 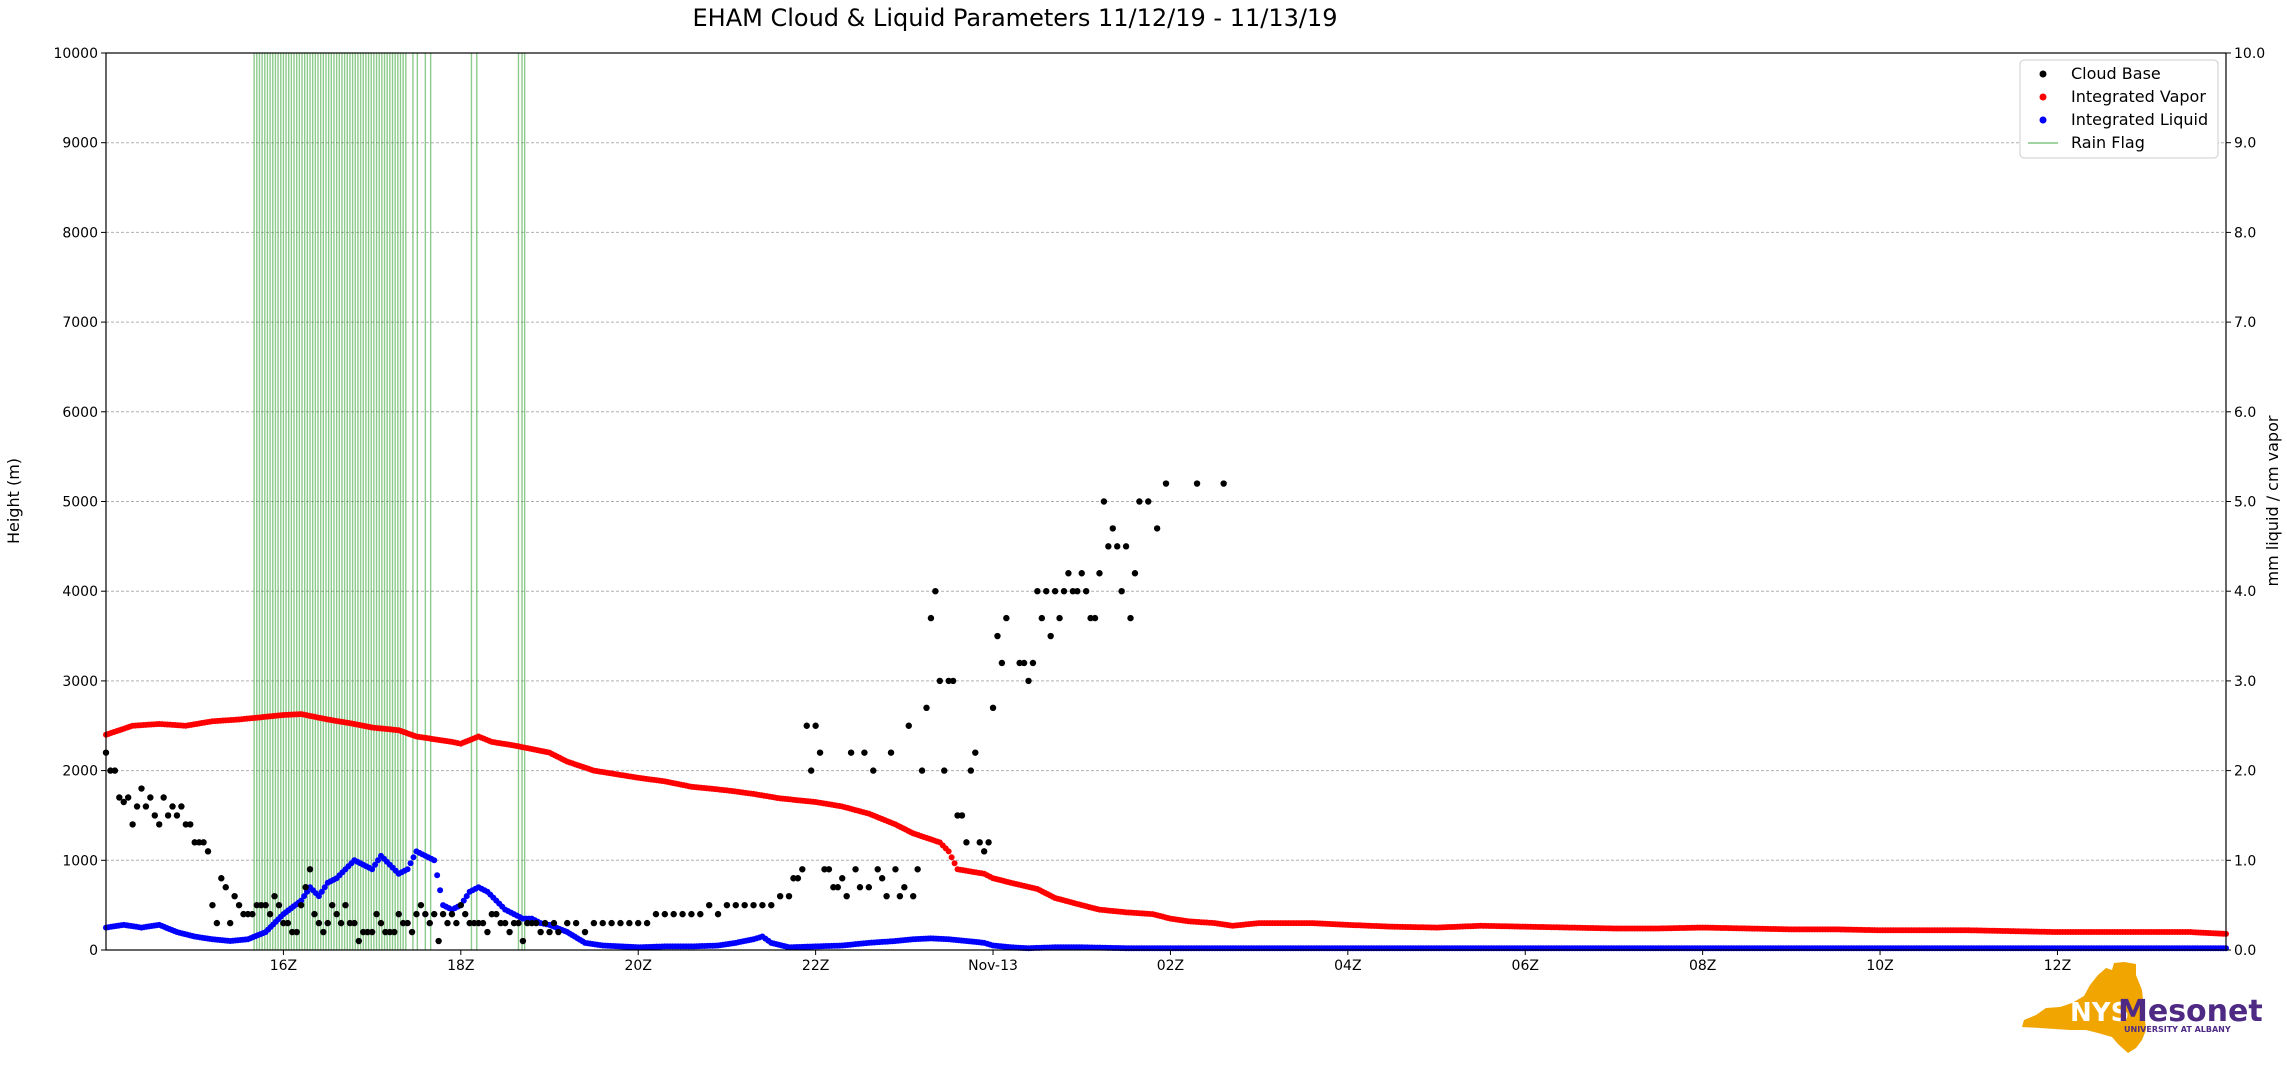 I want to click on y-tick-label: 9000, so click(x=80, y=144).